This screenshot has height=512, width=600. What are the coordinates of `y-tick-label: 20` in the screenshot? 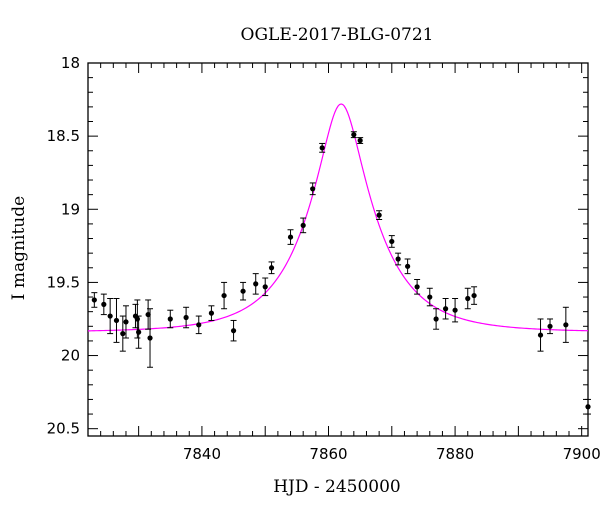 It's located at (70, 356).